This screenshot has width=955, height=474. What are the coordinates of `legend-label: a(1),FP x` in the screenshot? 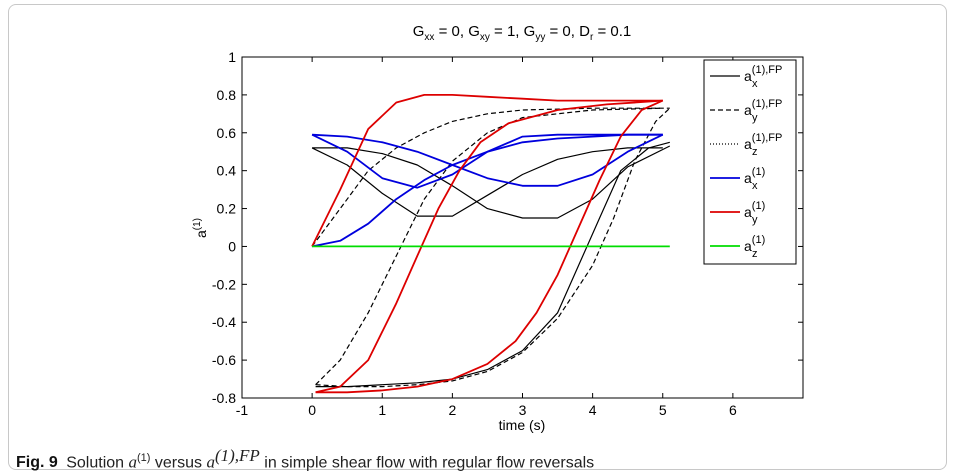 It's located at (763, 77).